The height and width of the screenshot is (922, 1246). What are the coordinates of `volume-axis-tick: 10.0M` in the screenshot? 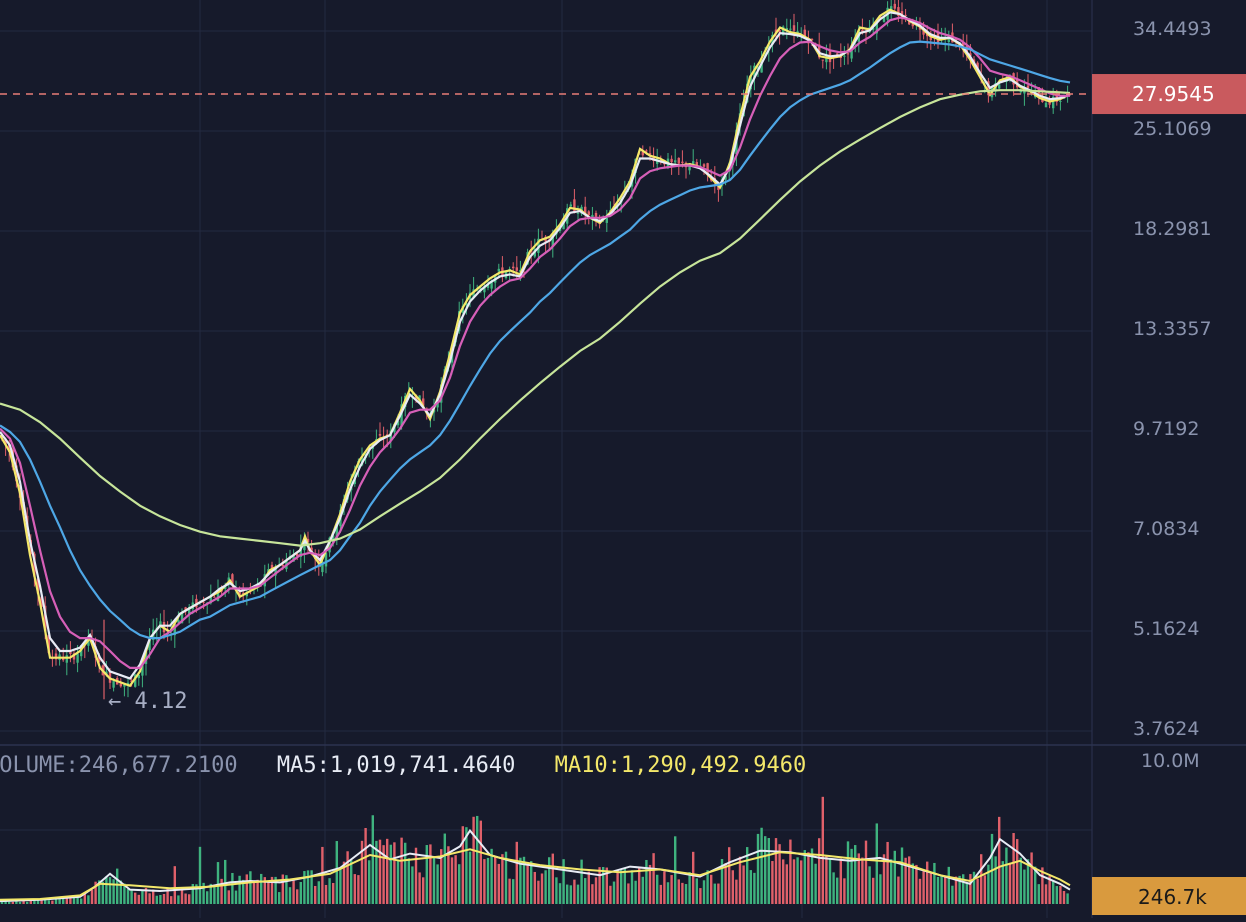 It's located at (1170, 761).